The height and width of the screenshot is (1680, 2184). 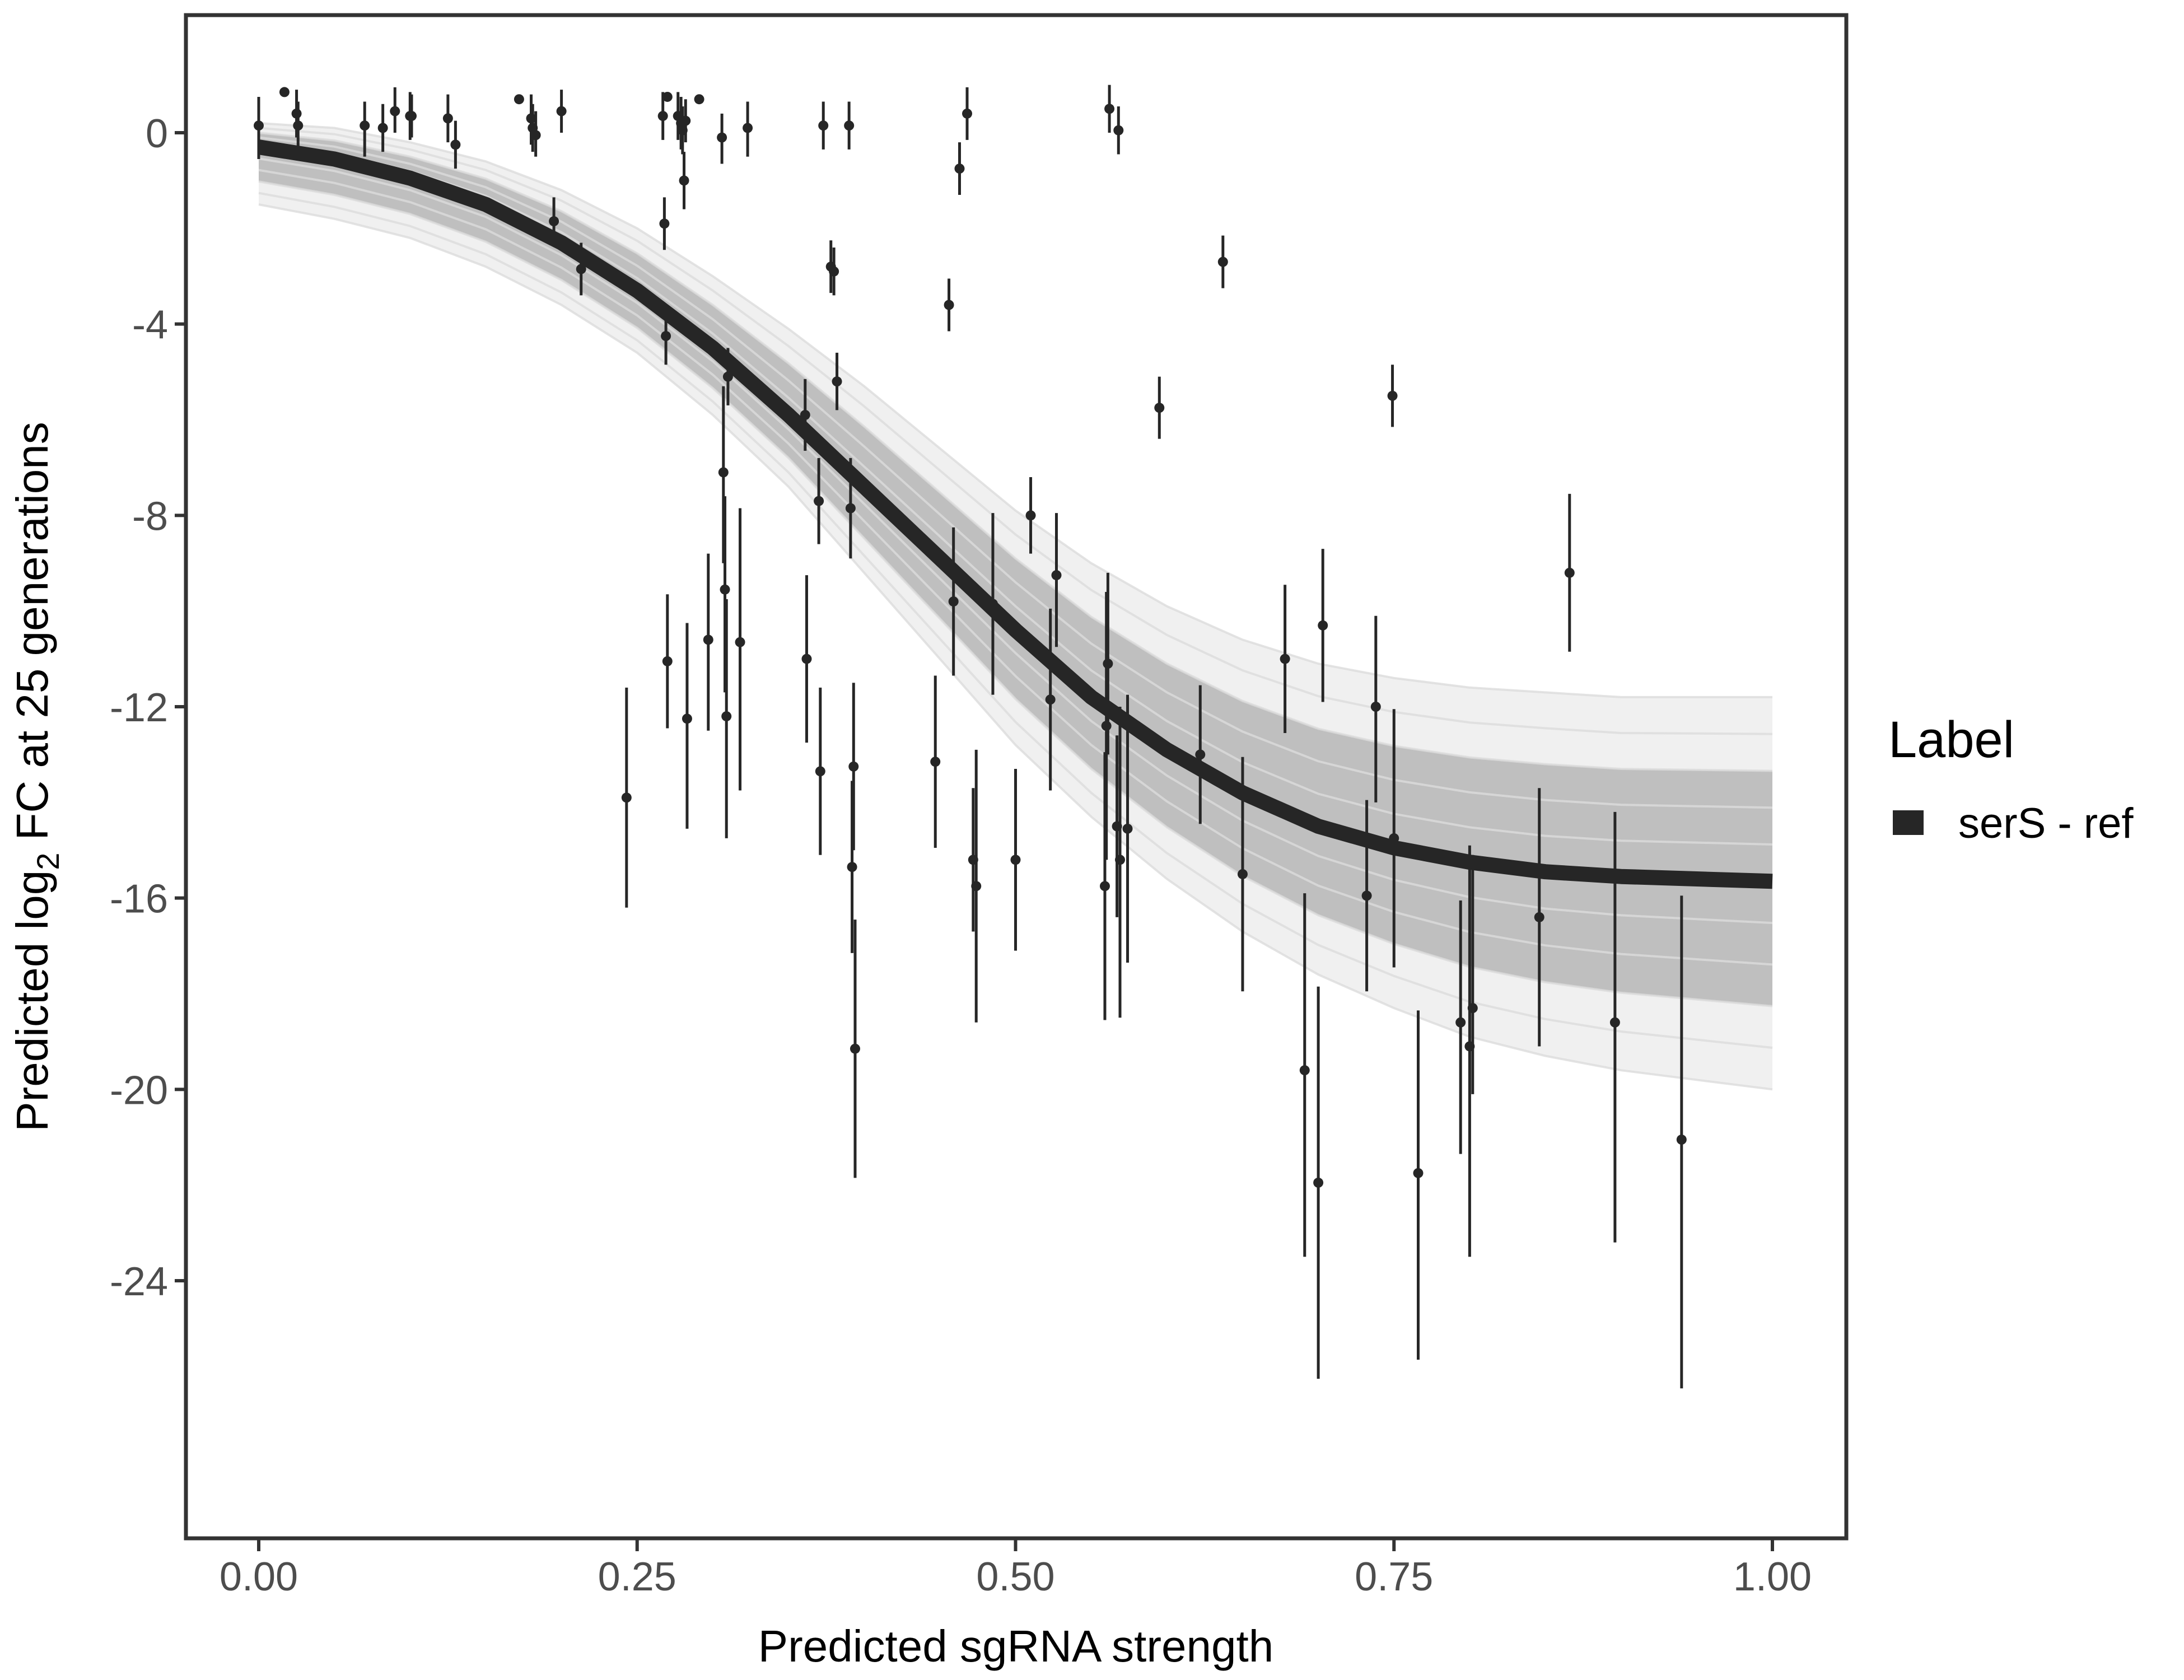 I want to click on x-tick-label: 1.00, so click(x=1773, y=1577).